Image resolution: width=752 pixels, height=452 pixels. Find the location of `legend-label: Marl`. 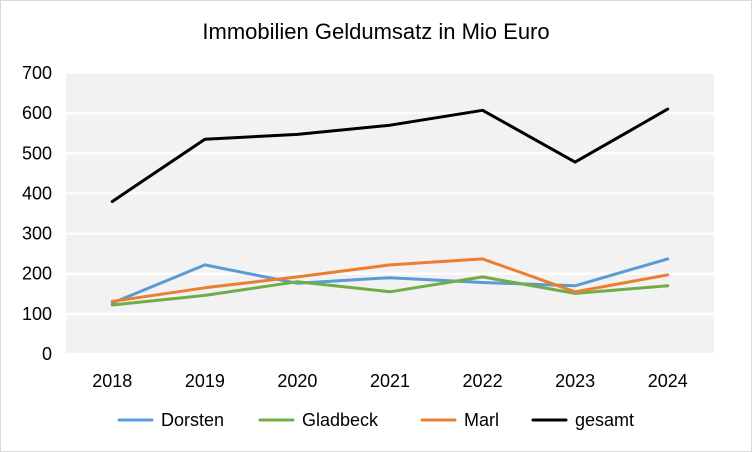

legend-label: Marl is located at coordinates (481, 420).